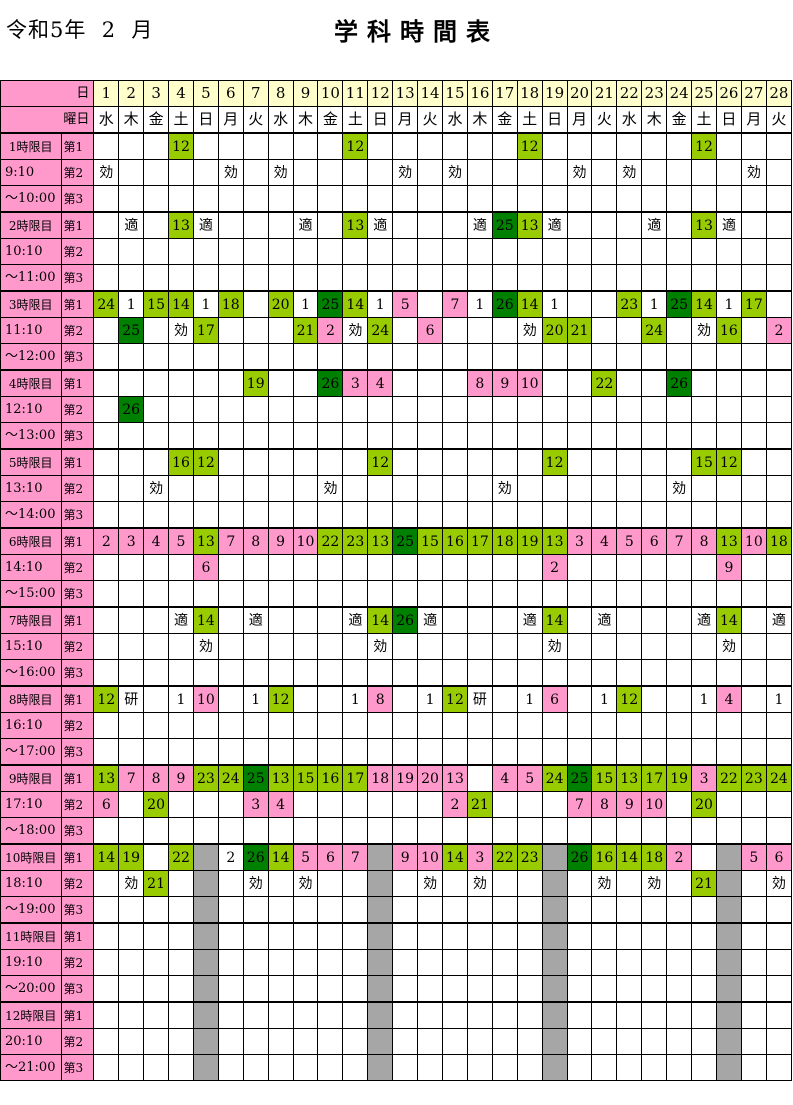  I want to click on weekday: 火, so click(255, 120).